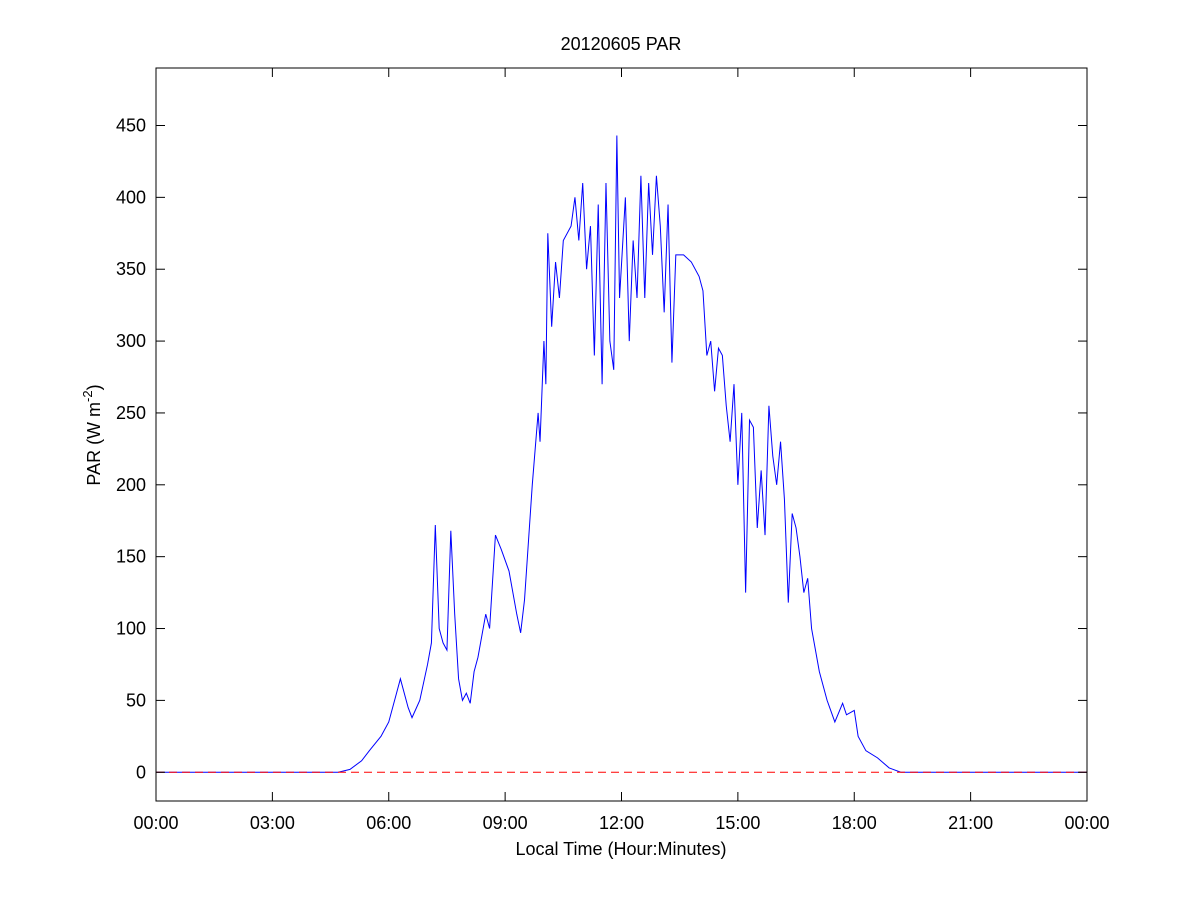 The height and width of the screenshot is (901, 1201). Describe the element at coordinates (87, 396) in the screenshot. I see `y-axis-label-sup: -2` at that location.